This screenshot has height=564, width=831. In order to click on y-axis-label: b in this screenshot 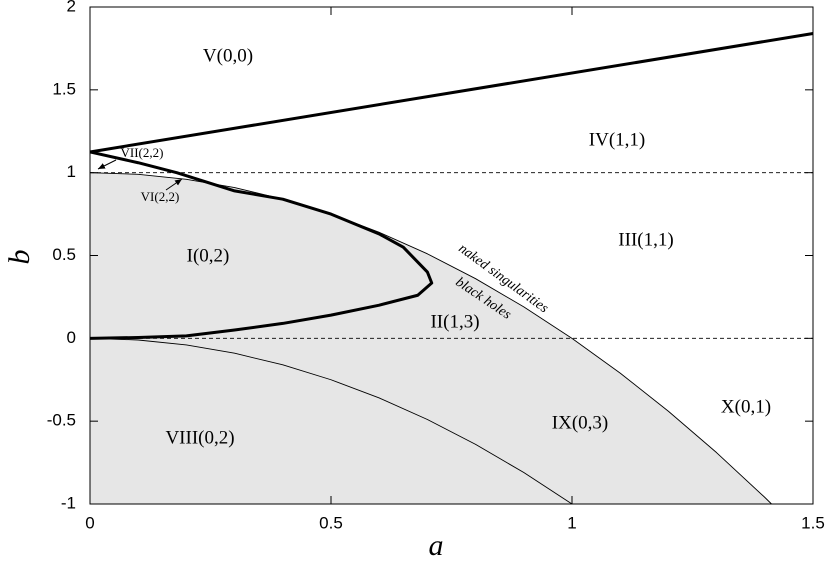, I will do `click(19, 257)`.